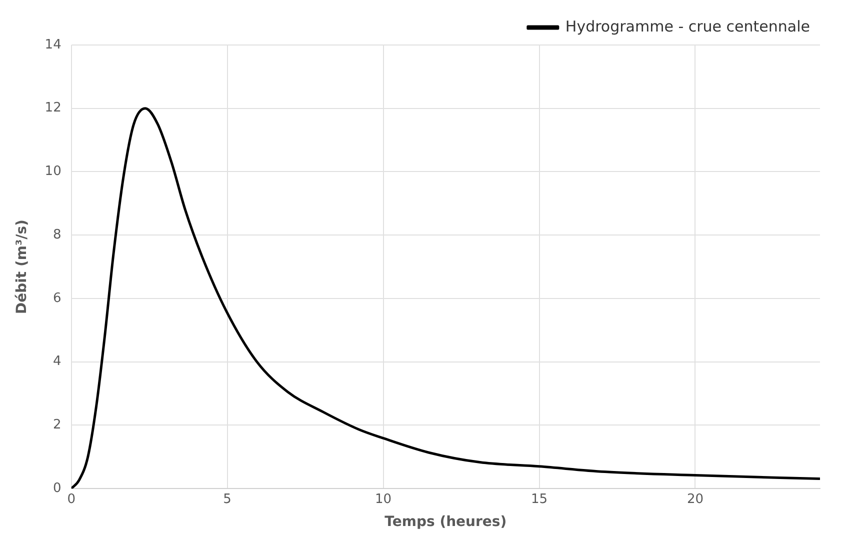  What do you see at coordinates (71, 499) in the screenshot?
I see `x-tick-label: 0` at bounding box center [71, 499].